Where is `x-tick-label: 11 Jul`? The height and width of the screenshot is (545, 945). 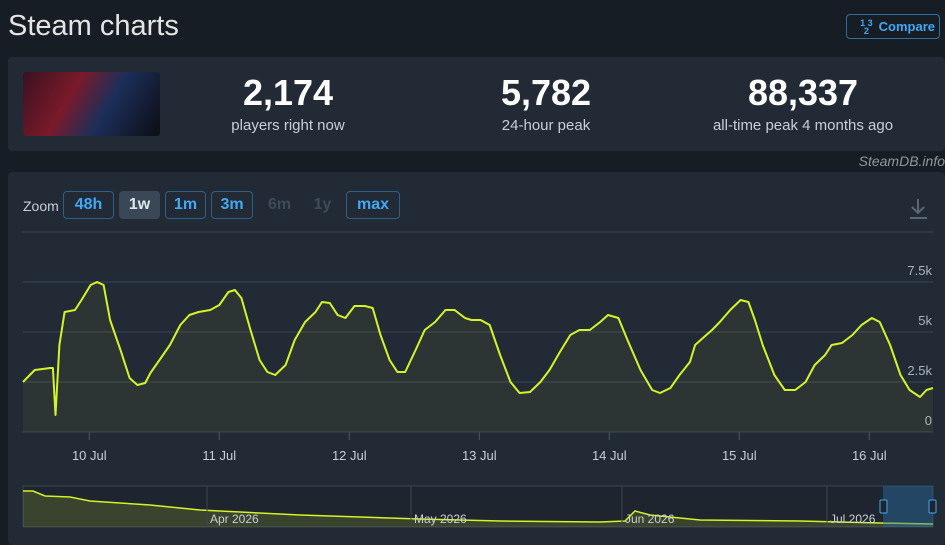 x-tick-label: 11 Jul is located at coordinates (219, 455).